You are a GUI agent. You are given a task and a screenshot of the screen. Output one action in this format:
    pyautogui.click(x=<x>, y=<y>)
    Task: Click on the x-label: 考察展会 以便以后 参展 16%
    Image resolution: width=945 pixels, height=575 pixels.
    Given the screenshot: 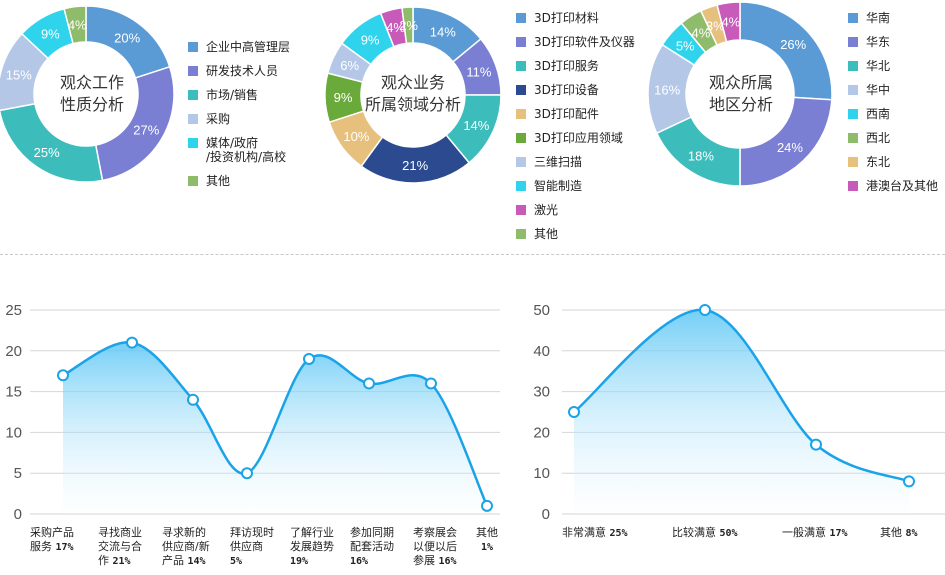 What is the action you would take?
    pyautogui.click(x=435, y=546)
    